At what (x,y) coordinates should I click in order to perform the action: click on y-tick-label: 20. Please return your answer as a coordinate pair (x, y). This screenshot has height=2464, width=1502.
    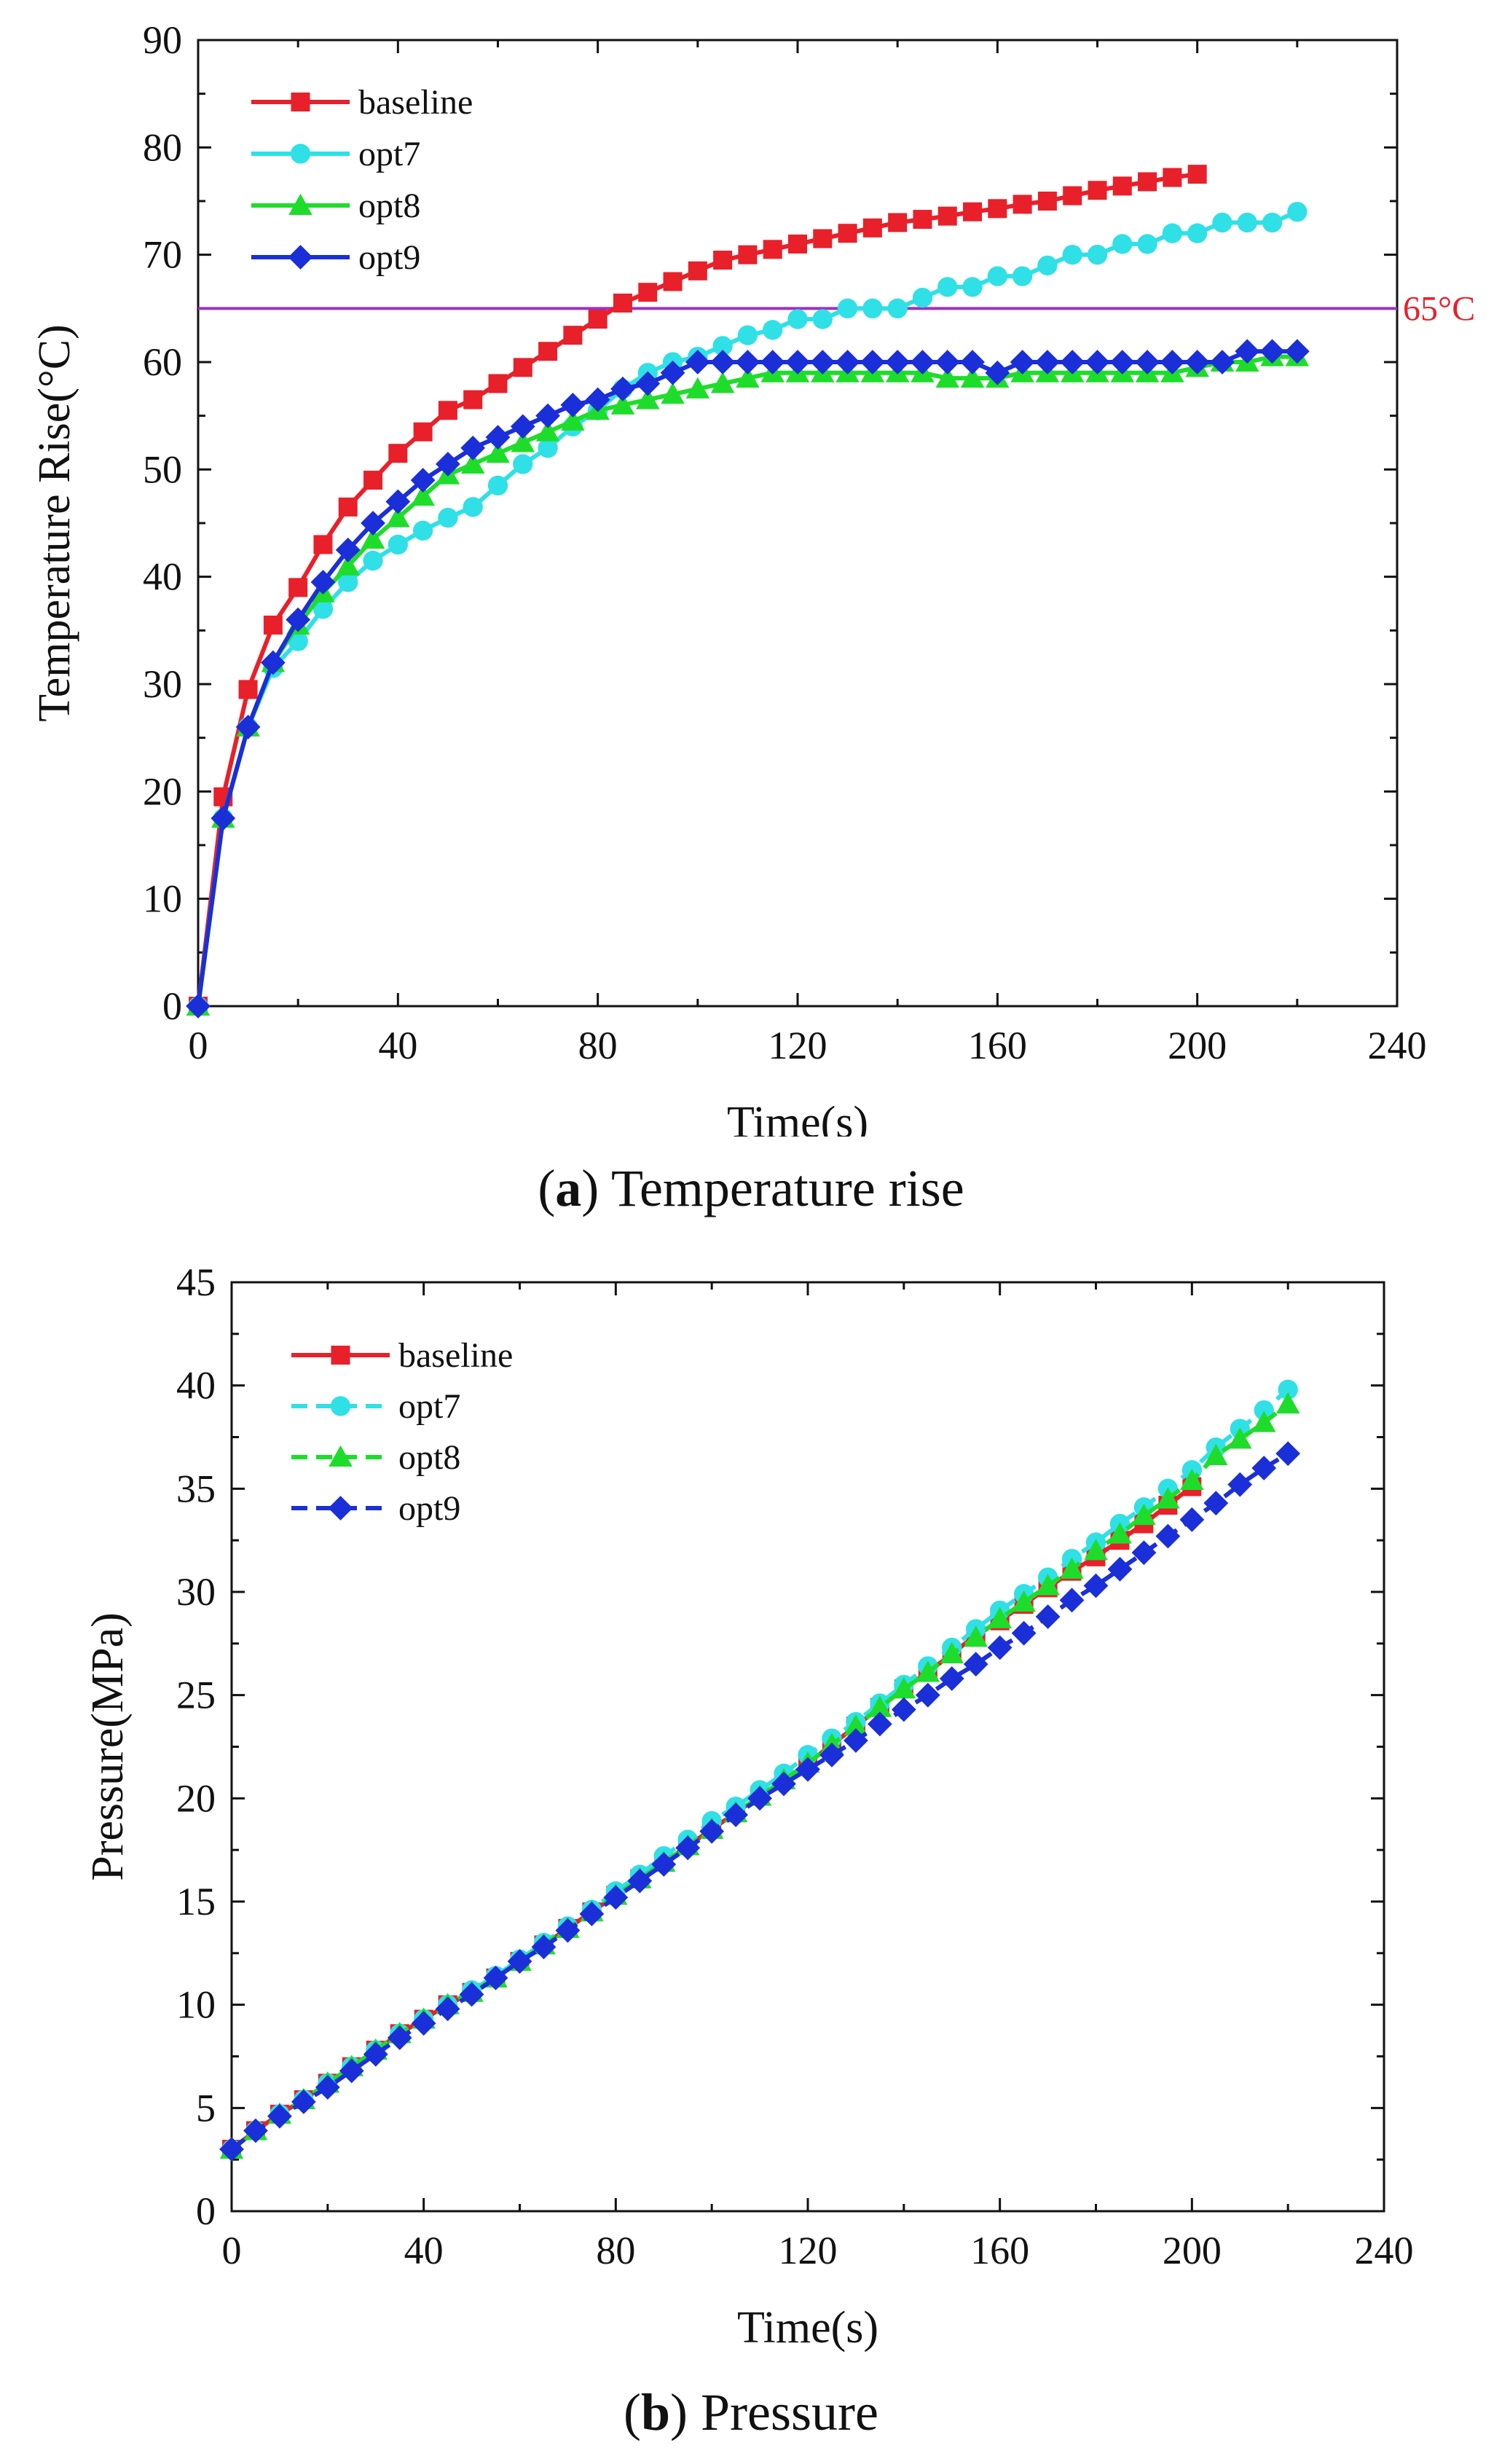
    Looking at the image, I should click on (162, 791).